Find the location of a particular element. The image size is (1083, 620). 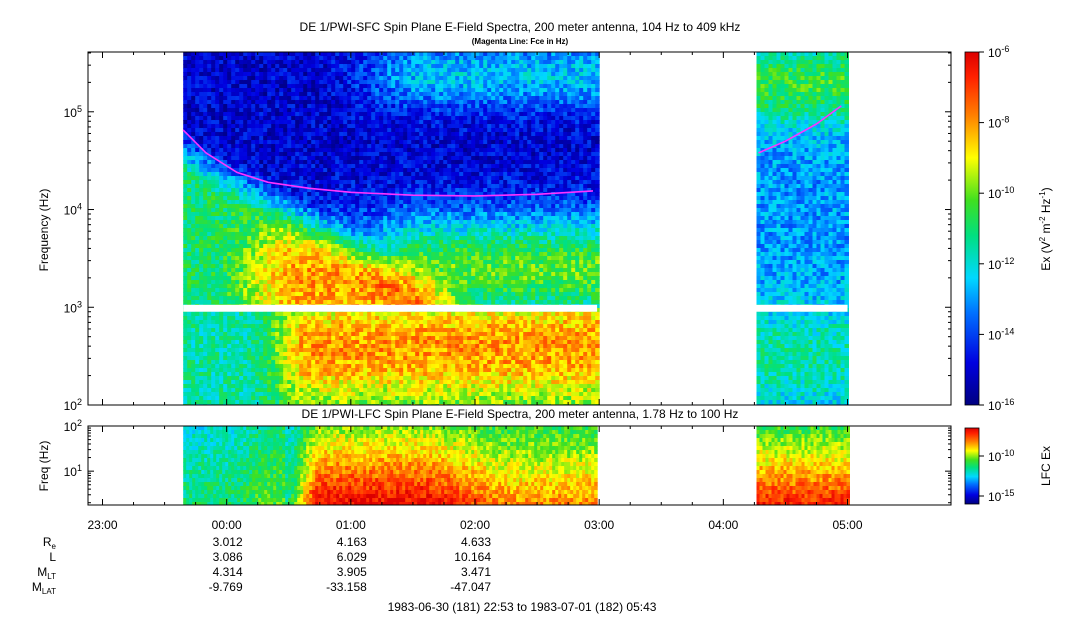

bottom-colorbar-tick-1: 10-15 is located at coordinates (1001, 496).